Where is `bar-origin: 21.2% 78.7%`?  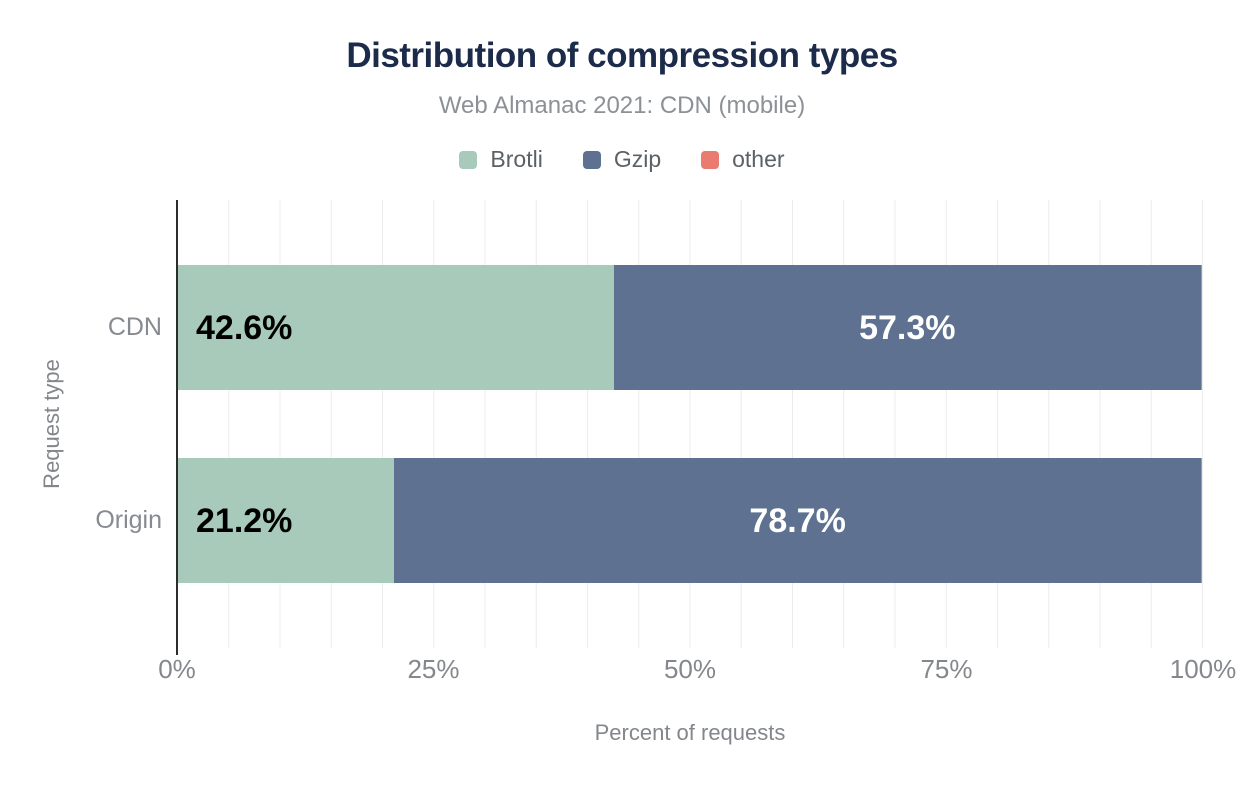 bar-origin: 21.2% 78.7% is located at coordinates (689, 520).